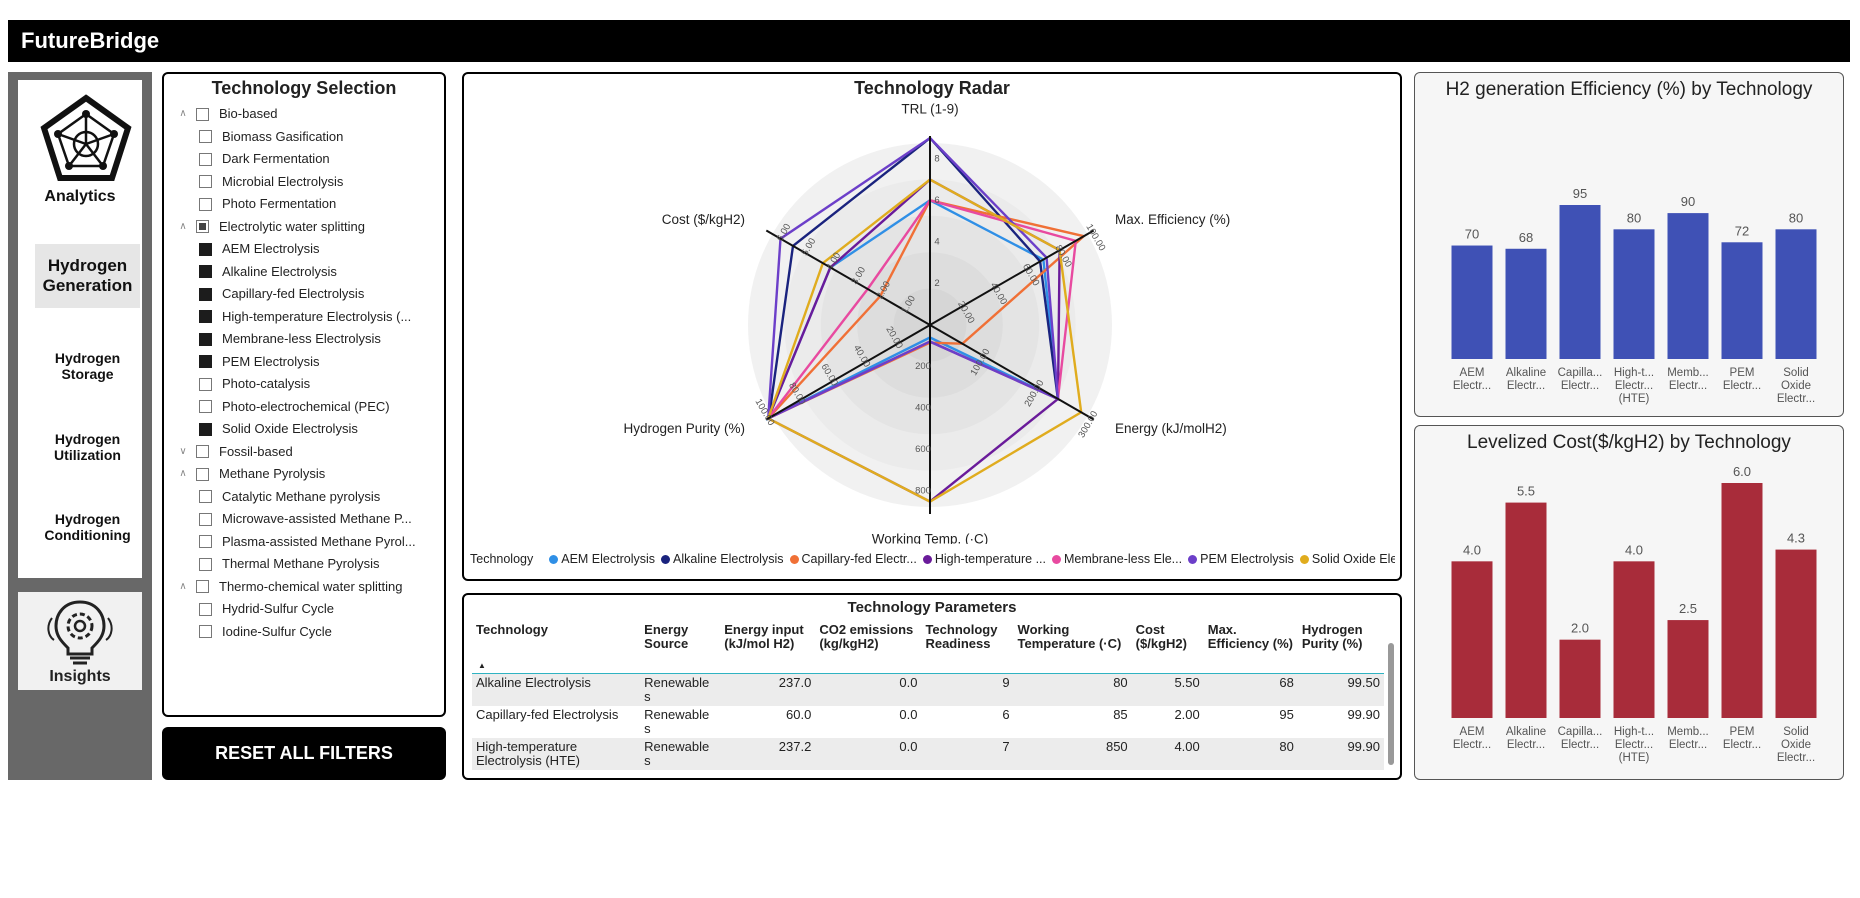 This screenshot has width=1860, height=898. I want to click on tree-item-electrolytic-water-splitting: ∧ Electrolytic water splitting, so click(307, 227).